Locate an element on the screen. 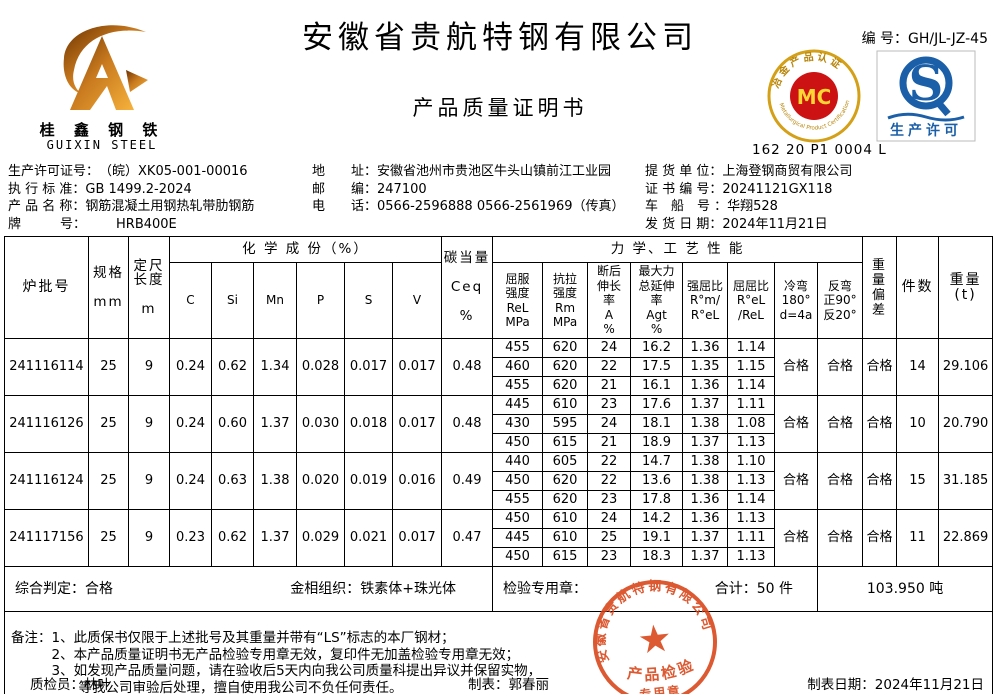  table-cell: 0.63 is located at coordinates (232, 481).